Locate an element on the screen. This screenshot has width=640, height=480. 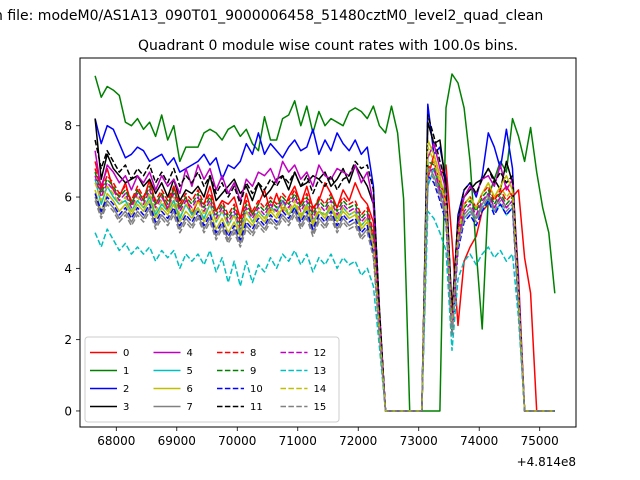
y-tick-label: 6 is located at coordinates (68, 198).